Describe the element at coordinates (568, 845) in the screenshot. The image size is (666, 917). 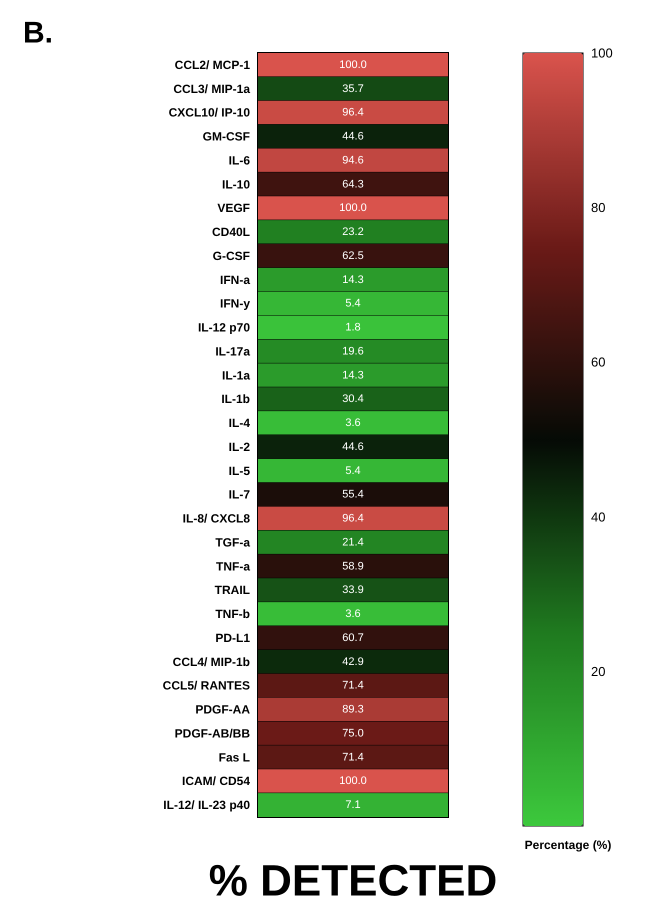
I see `color-bar-title: Percentage (%)` at that location.